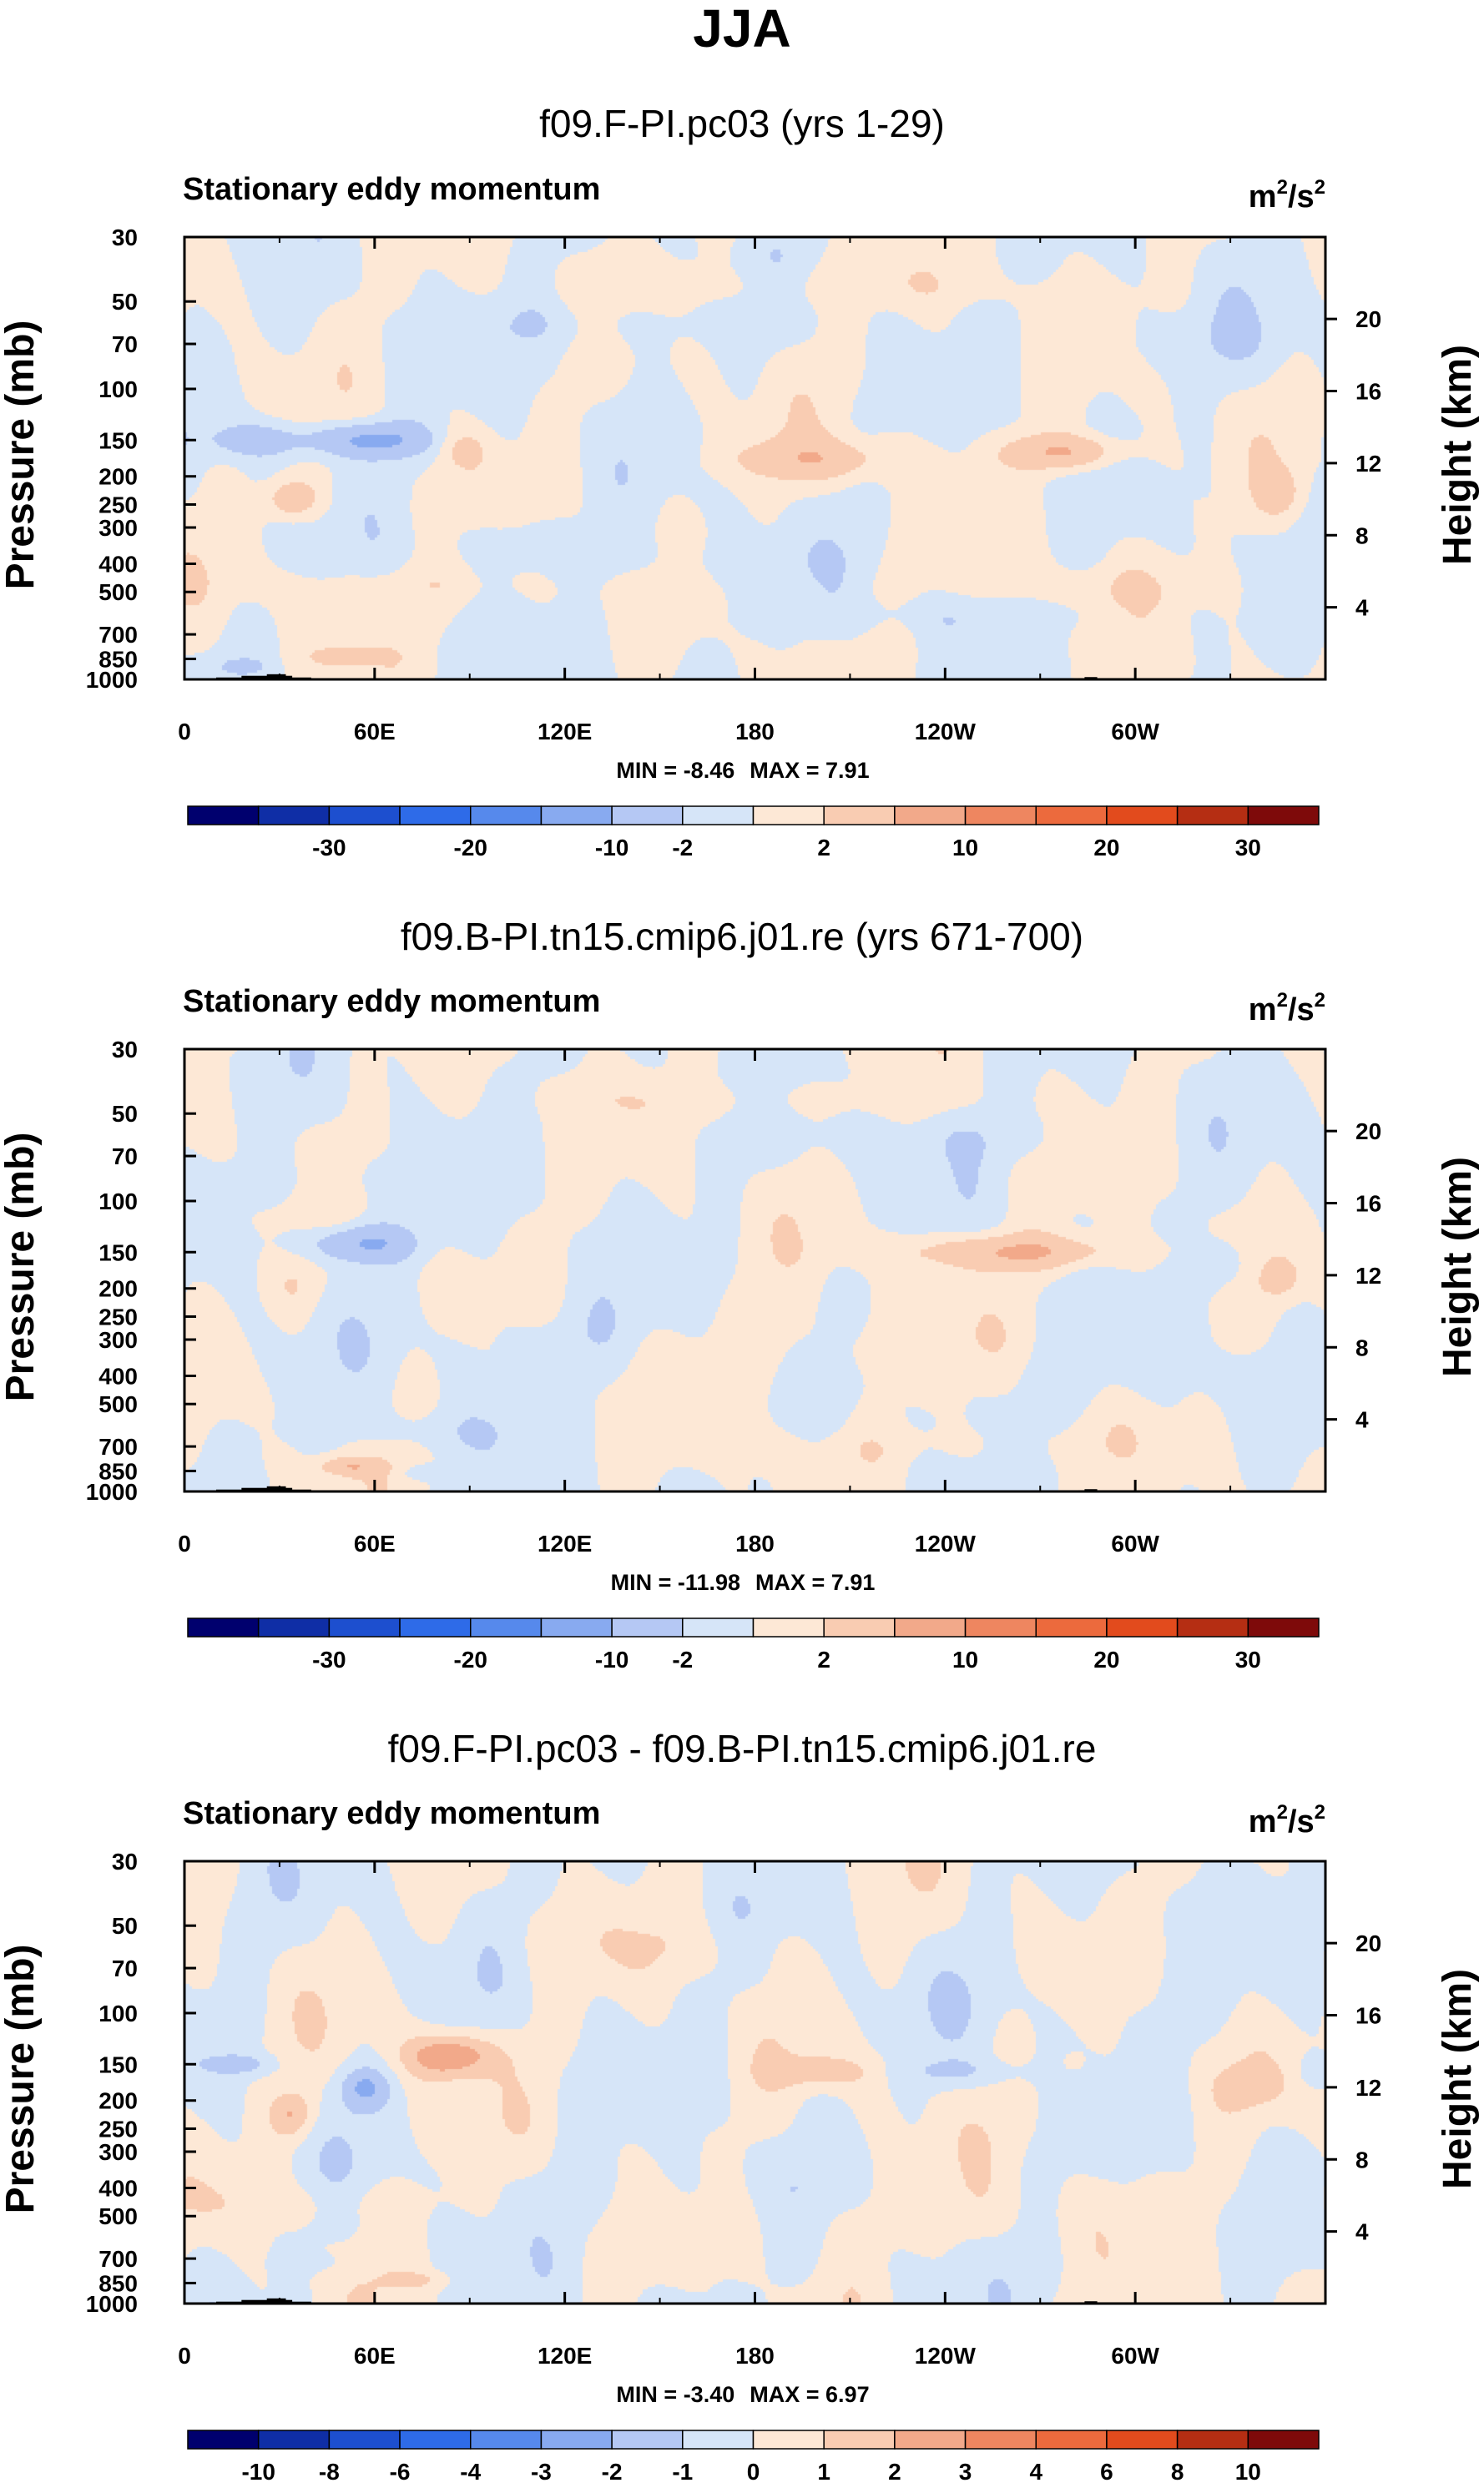  Describe the element at coordinates (21, 2080) in the screenshot. I see `y-axis-label: Pressure (mb)` at that location.